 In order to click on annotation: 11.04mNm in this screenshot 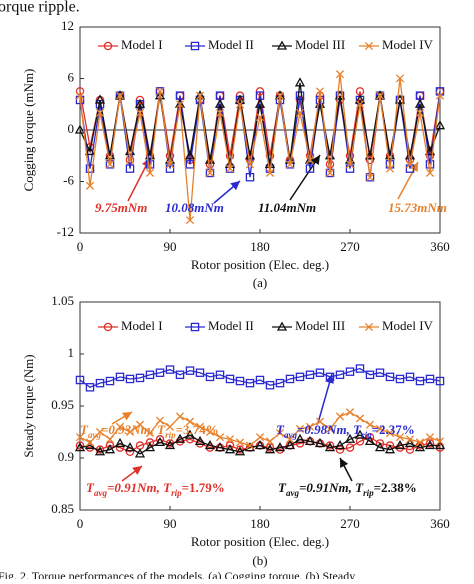, I will do `click(287, 207)`.